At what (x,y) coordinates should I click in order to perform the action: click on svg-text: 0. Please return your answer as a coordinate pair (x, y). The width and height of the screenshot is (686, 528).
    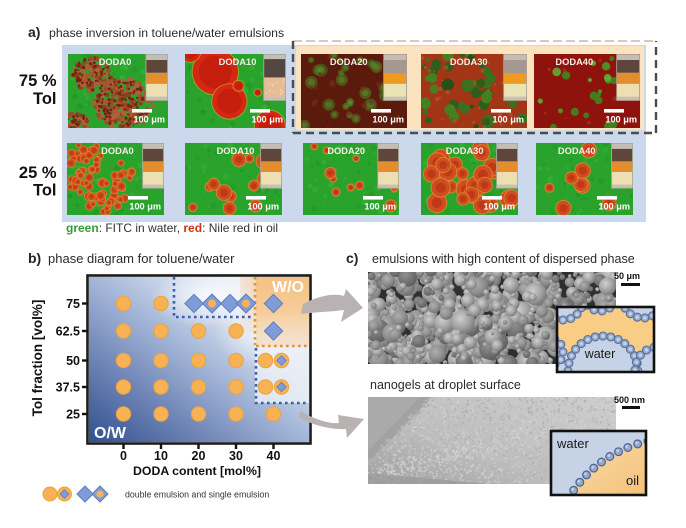
    Looking at the image, I should click on (123, 456).